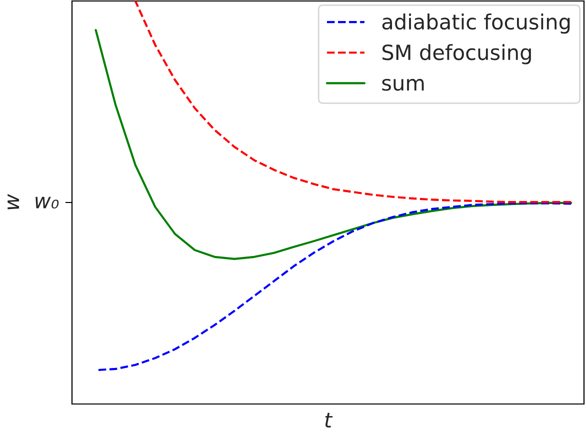  I want to click on y-axis-title: w, so click(14, 202).